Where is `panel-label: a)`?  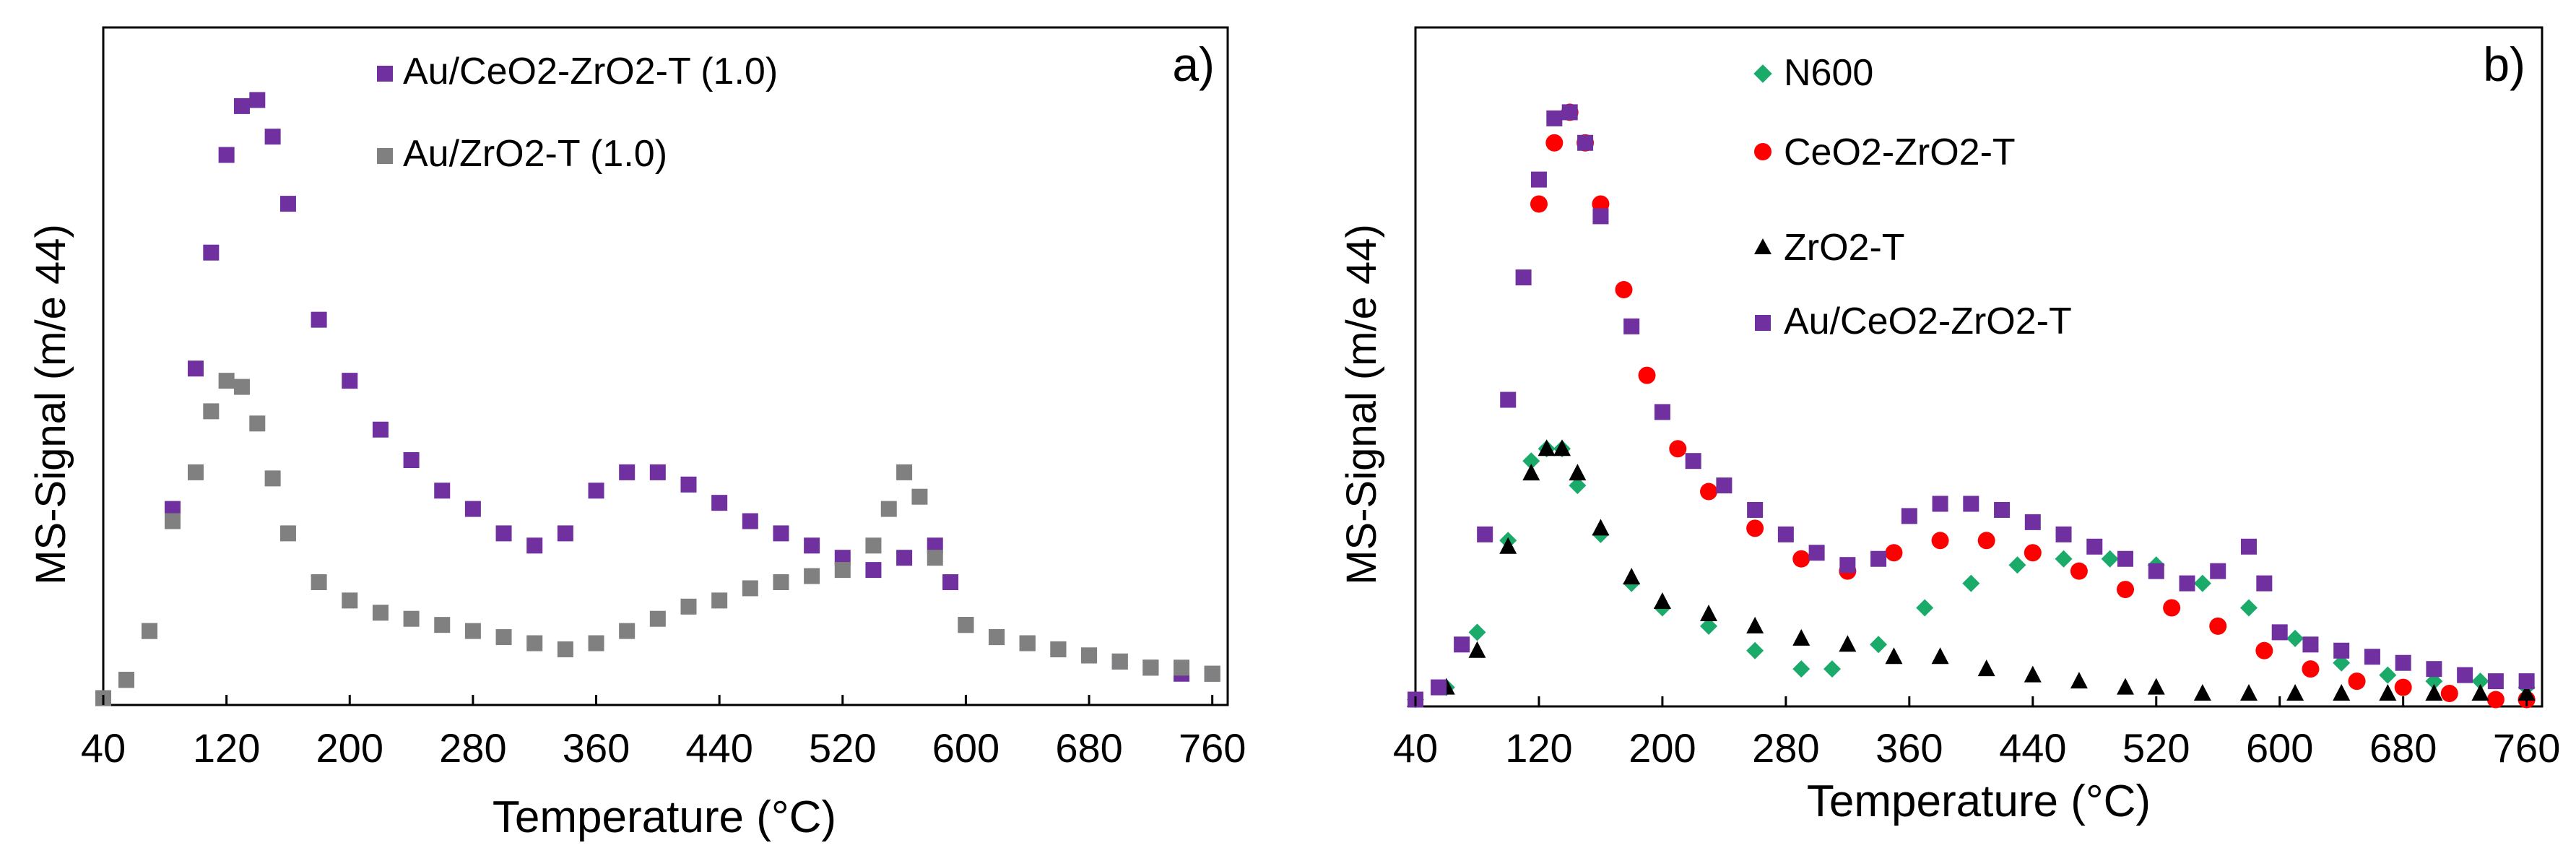 panel-label: a) is located at coordinates (1193, 64).